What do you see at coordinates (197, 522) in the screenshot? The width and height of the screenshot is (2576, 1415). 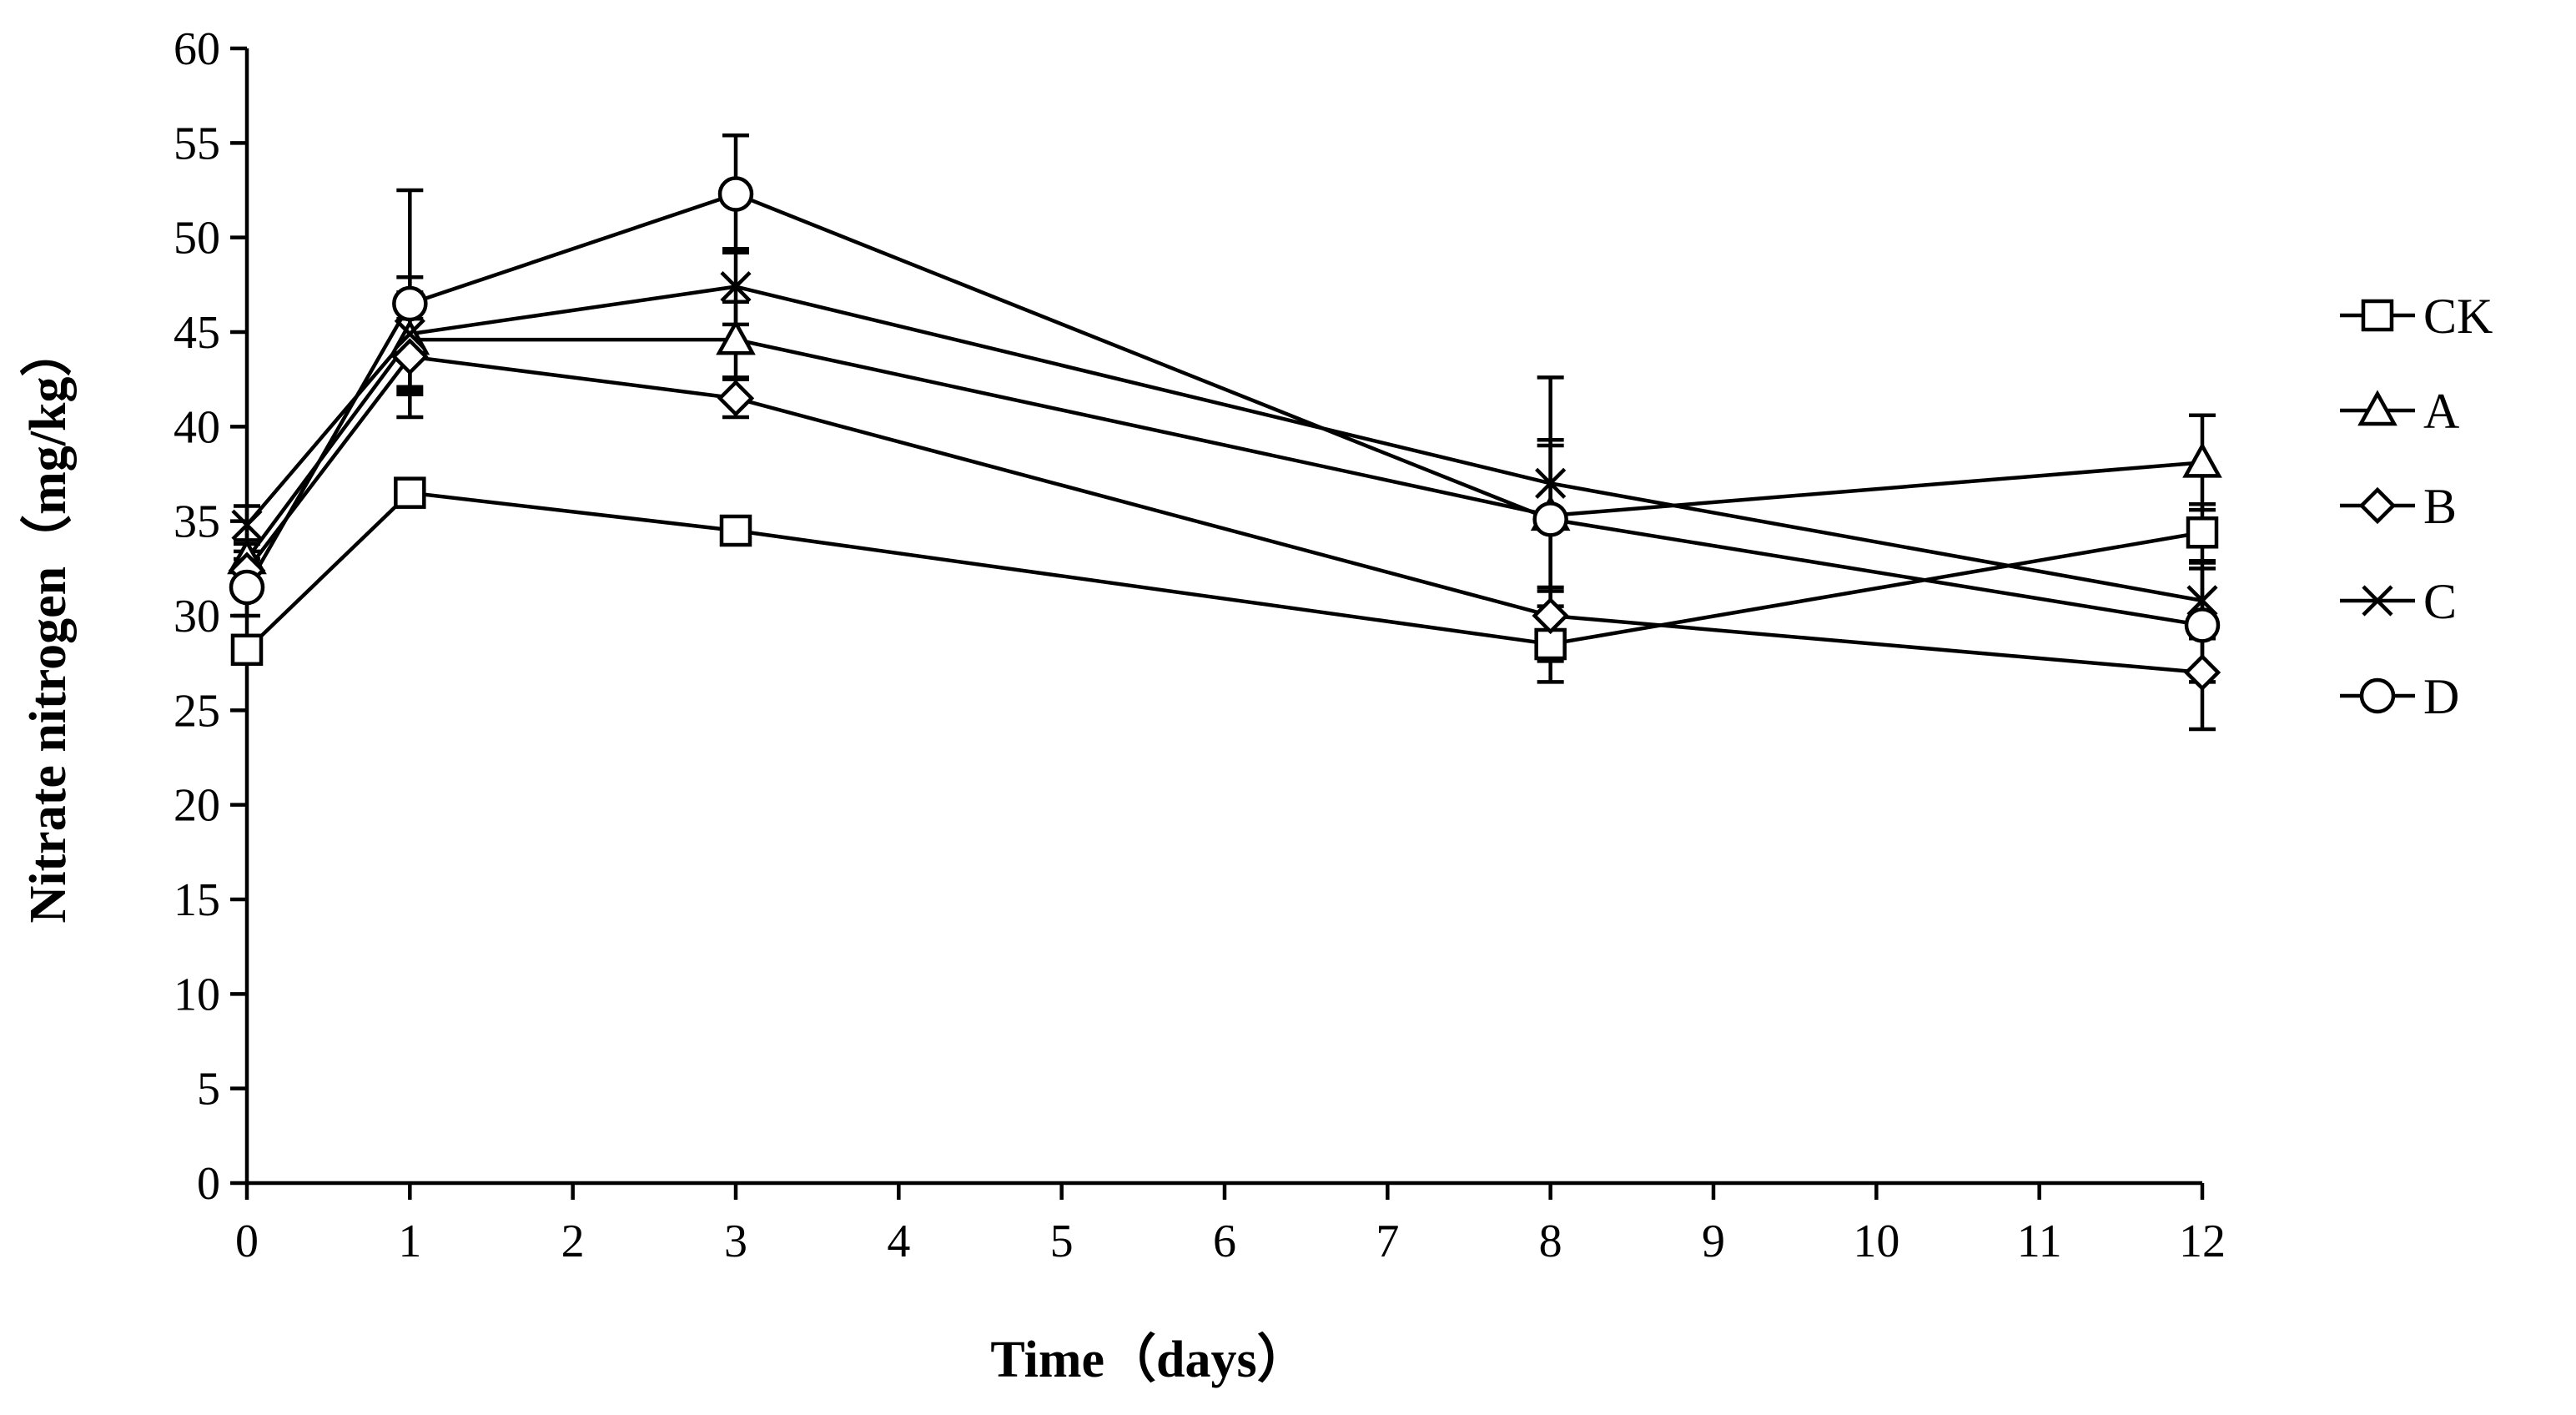 I see `y-tick-label: 35` at bounding box center [197, 522].